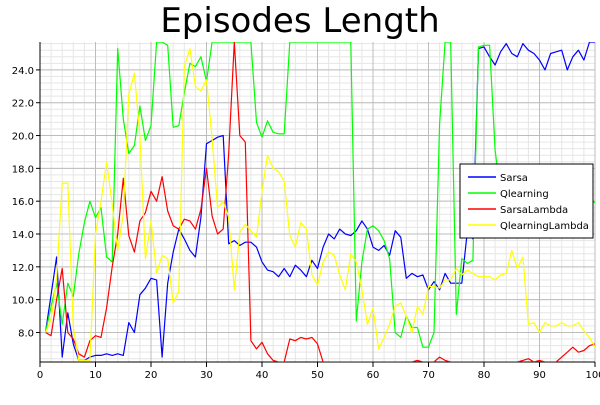 This screenshot has height=405, width=600. I want to click on x-tick-label: 0, so click(40, 375).